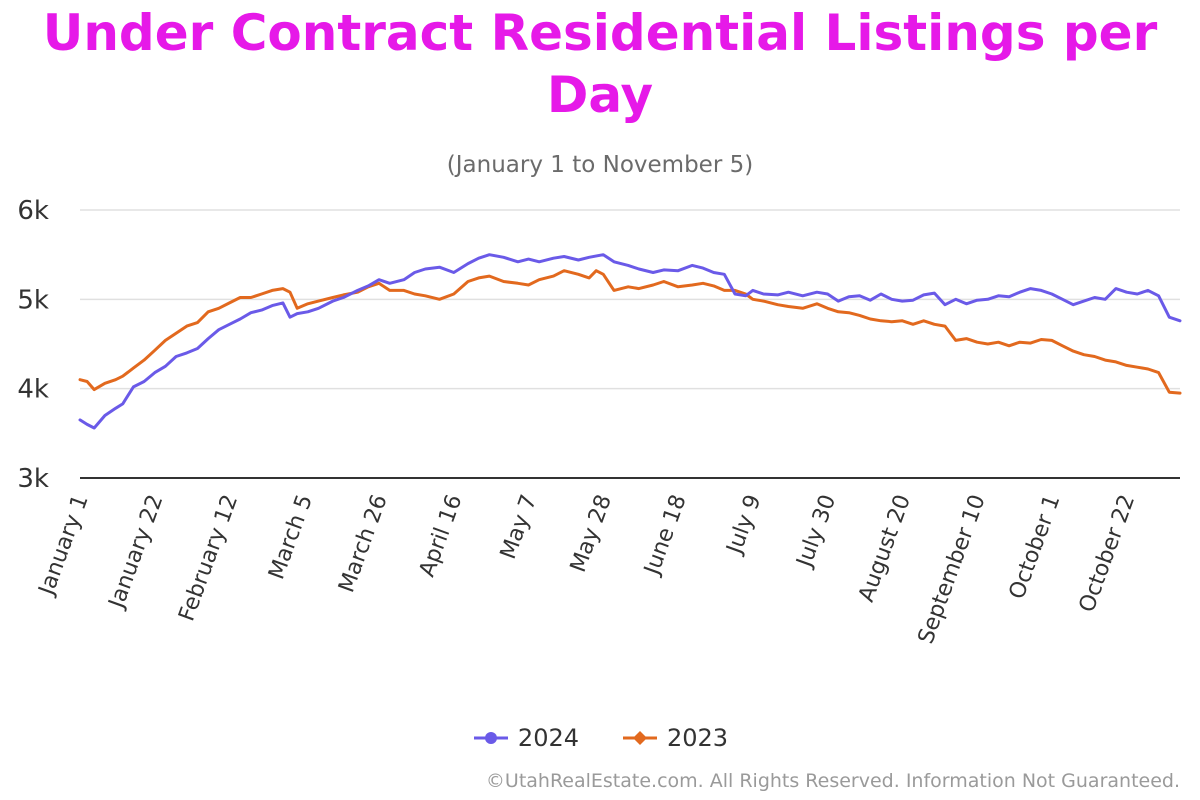 The image size is (1200, 800). I want to click on legend-item-2024: 2024, so click(525, 738).